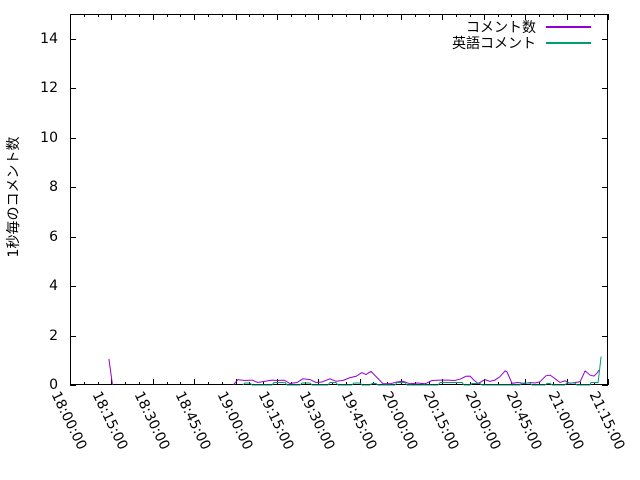 Image resolution: width=640 pixels, height=480 pixels. What do you see at coordinates (53, 335) in the screenshot?
I see `y-tick-label: 2` at bounding box center [53, 335].